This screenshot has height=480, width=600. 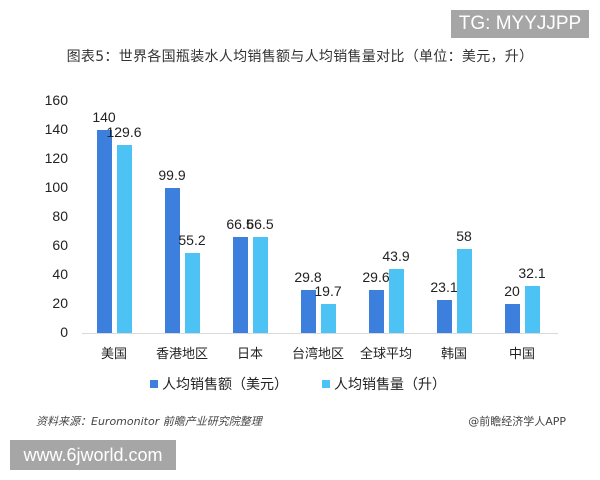 I want to click on data-label: 20, so click(x=512, y=291).